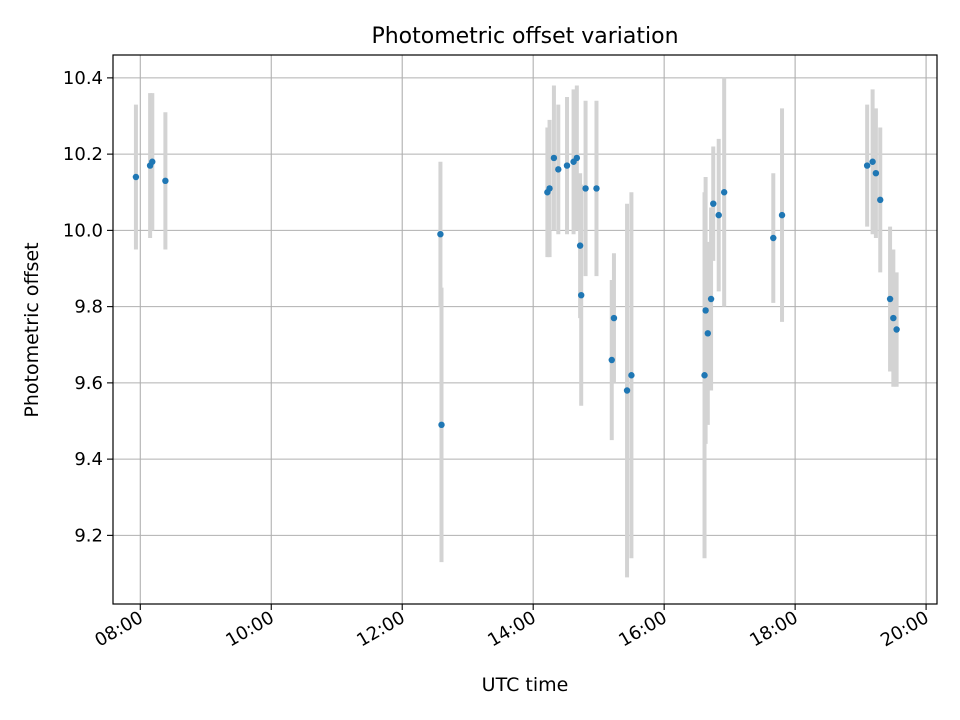  What do you see at coordinates (32, 329) in the screenshot?
I see `y-axis-label: Photometric offset` at bounding box center [32, 329].